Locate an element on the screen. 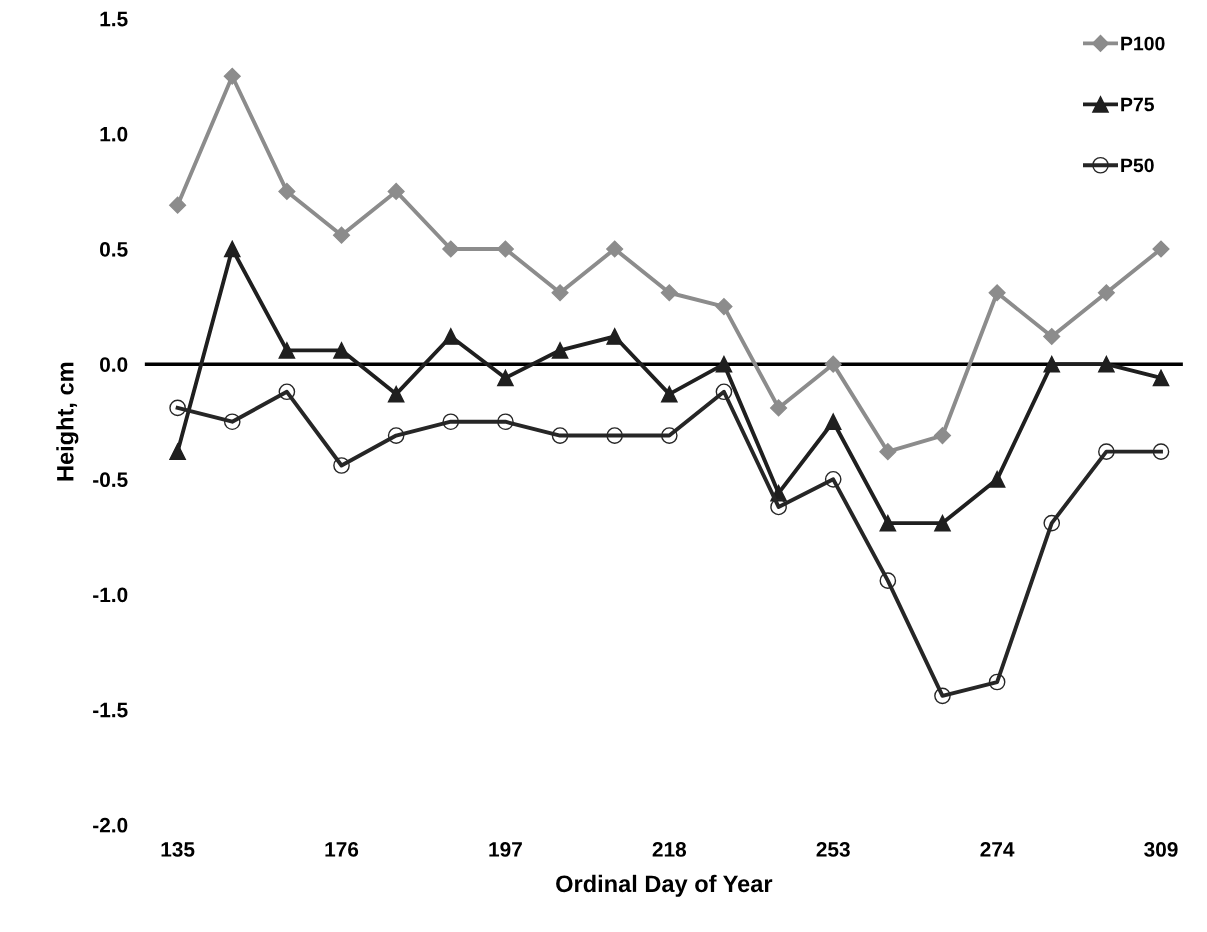  legend-label: P75 is located at coordinates (1138, 104).